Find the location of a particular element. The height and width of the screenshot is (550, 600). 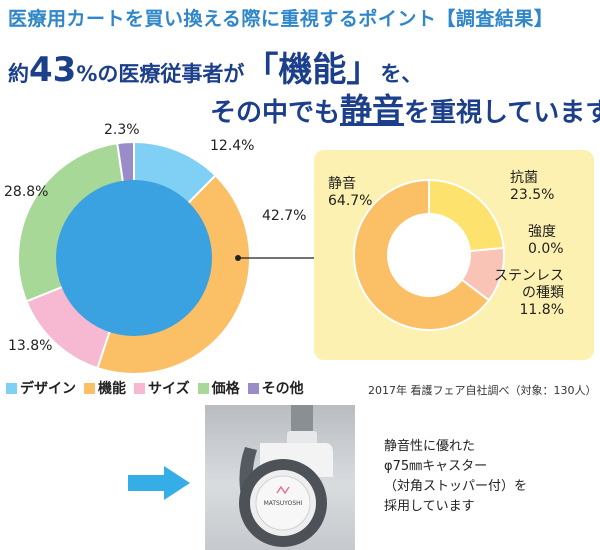

main-slice-label: 28.8% is located at coordinates (26, 192).